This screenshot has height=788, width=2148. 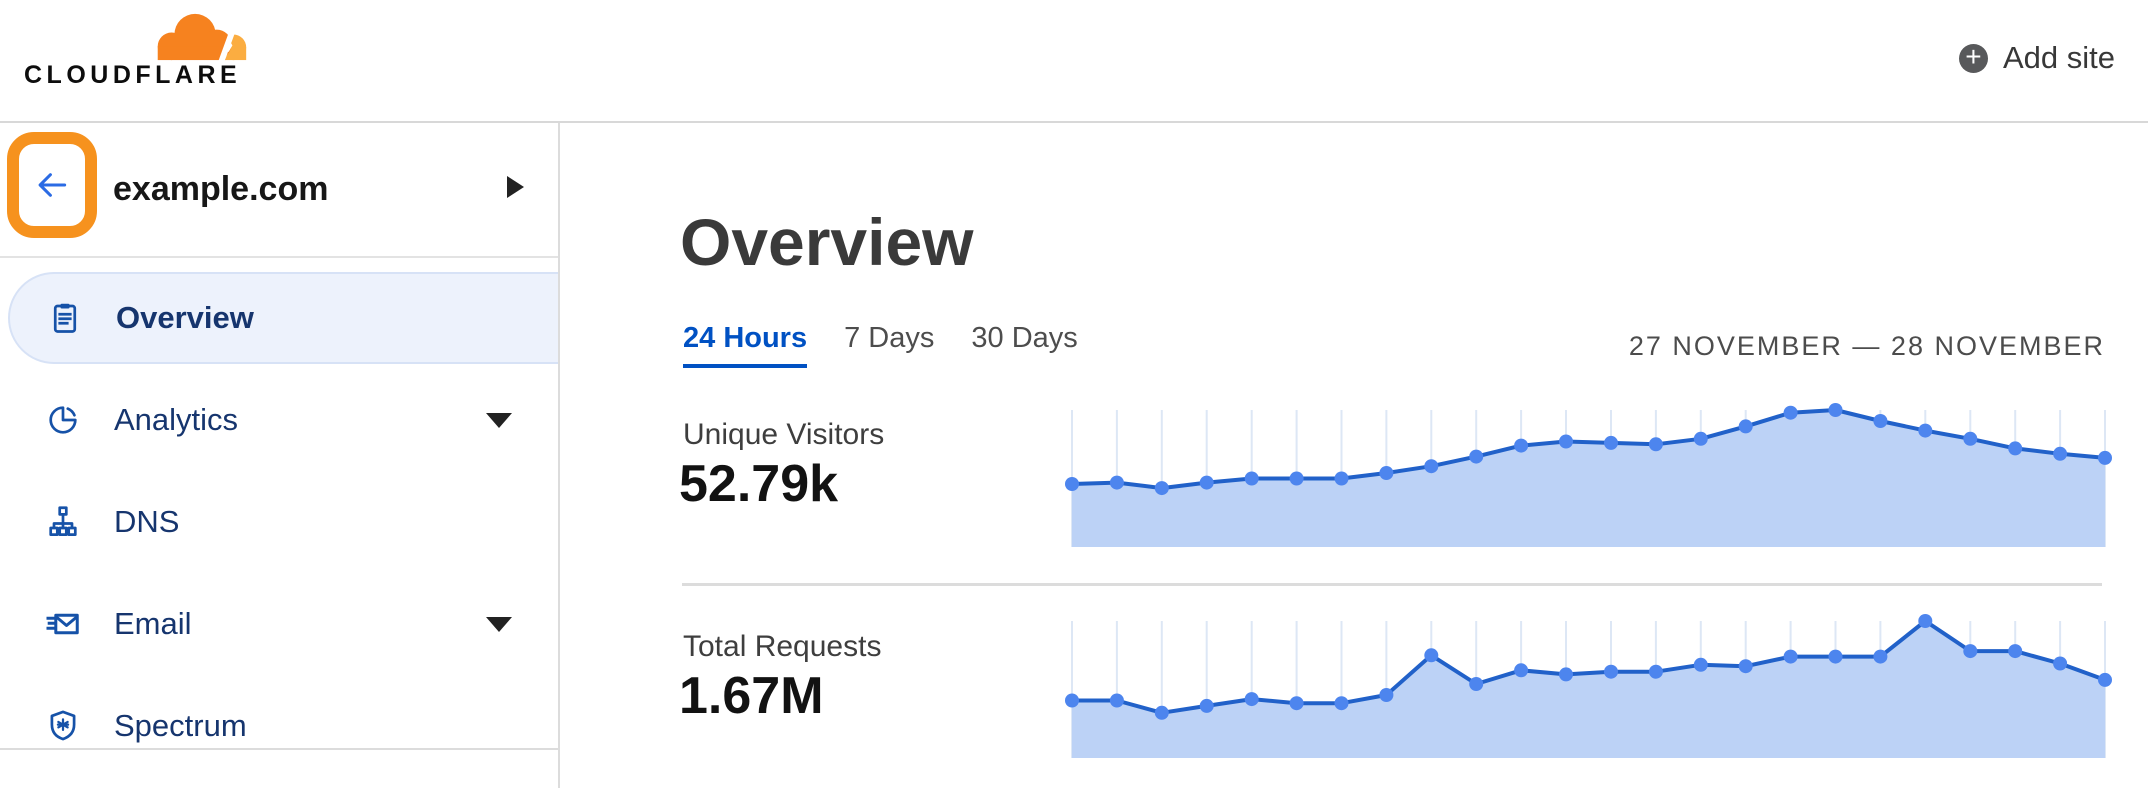 I want to click on sidebar-item-overview: Overview, so click(x=283, y=318).